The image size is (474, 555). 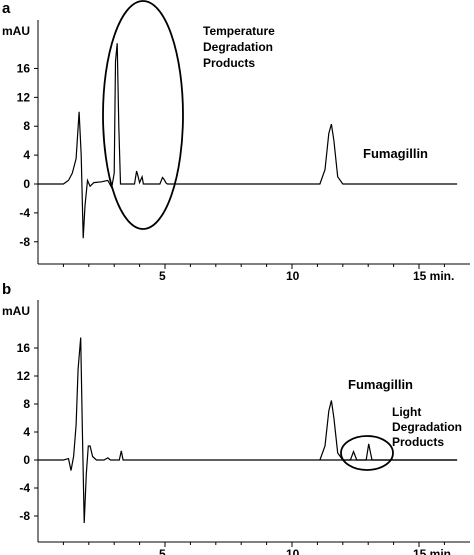 What do you see at coordinates (380, 384) in the screenshot?
I see `fumagillin-label-b: Fumagillin` at bounding box center [380, 384].